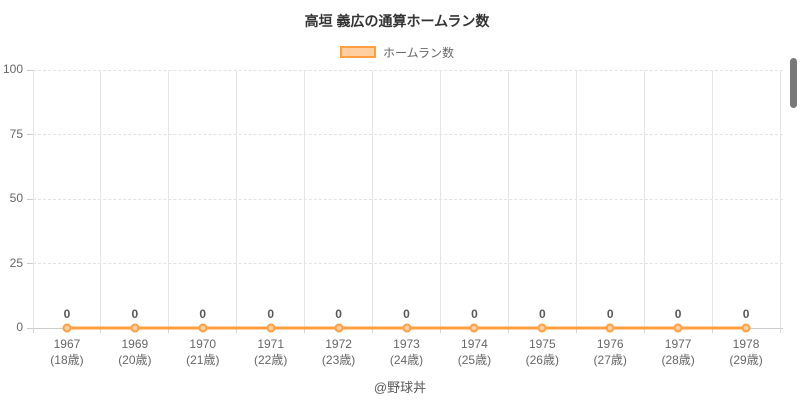 This screenshot has height=400, width=800. What do you see at coordinates (16, 262) in the screenshot?
I see `y-axis-label: 25` at bounding box center [16, 262].